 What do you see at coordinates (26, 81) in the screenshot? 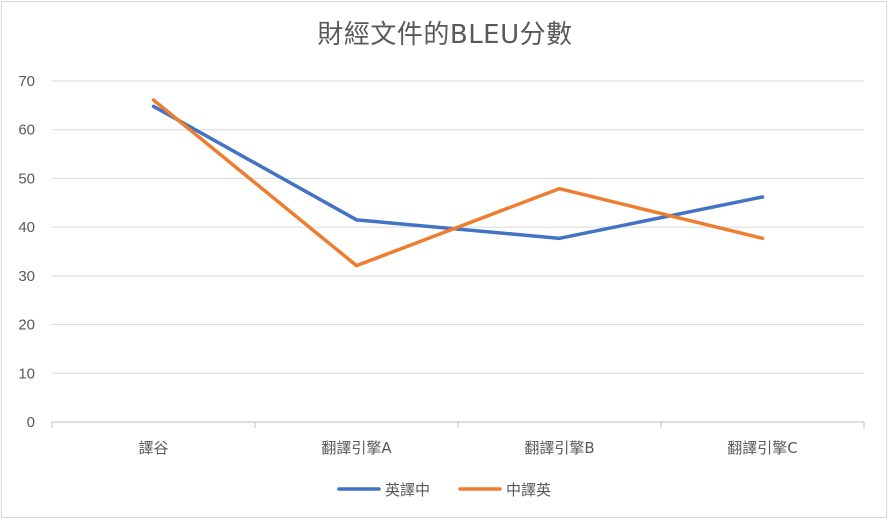
I see `y-tick-label: 70` at bounding box center [26, 81].